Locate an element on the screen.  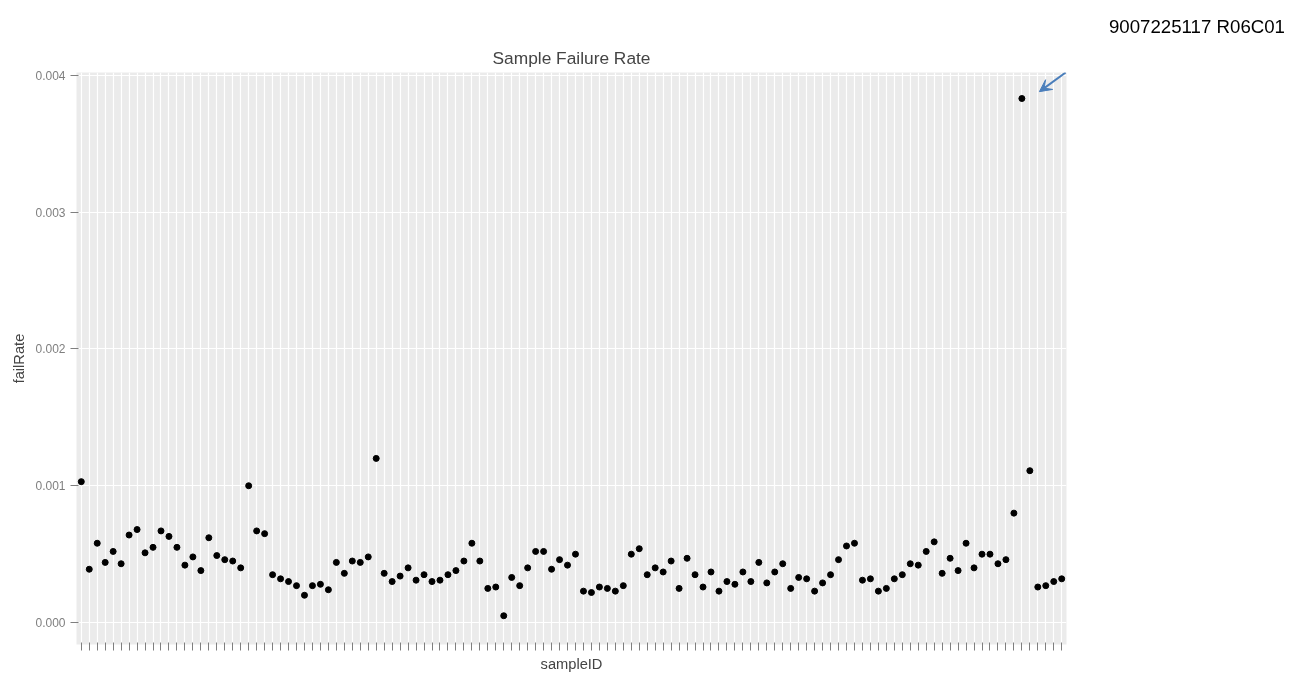
y-tick-label: 0.001 is located at coordinates (50, 486).